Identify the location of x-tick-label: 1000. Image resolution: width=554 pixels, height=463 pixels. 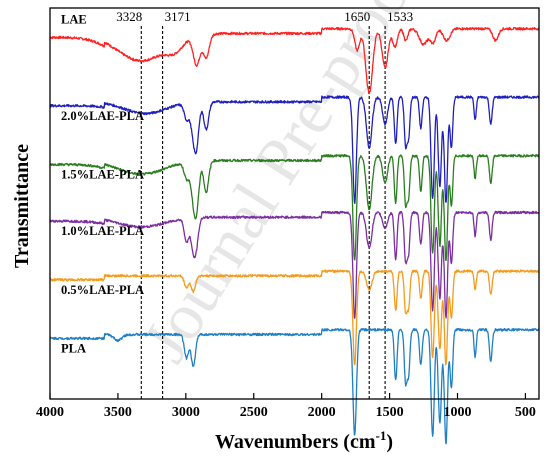
(458, 412).